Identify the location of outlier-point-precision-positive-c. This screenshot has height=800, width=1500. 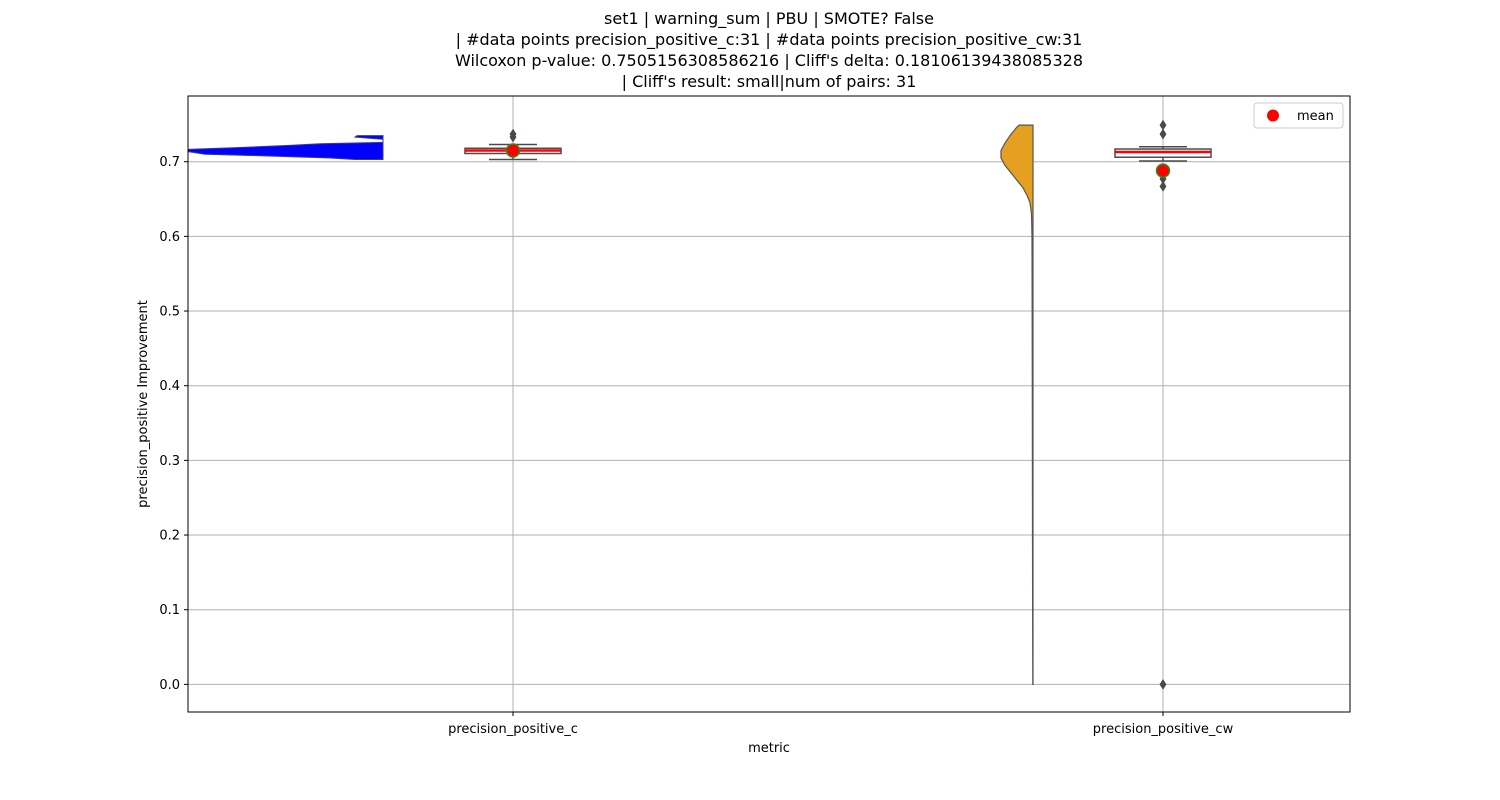
(513, 134).